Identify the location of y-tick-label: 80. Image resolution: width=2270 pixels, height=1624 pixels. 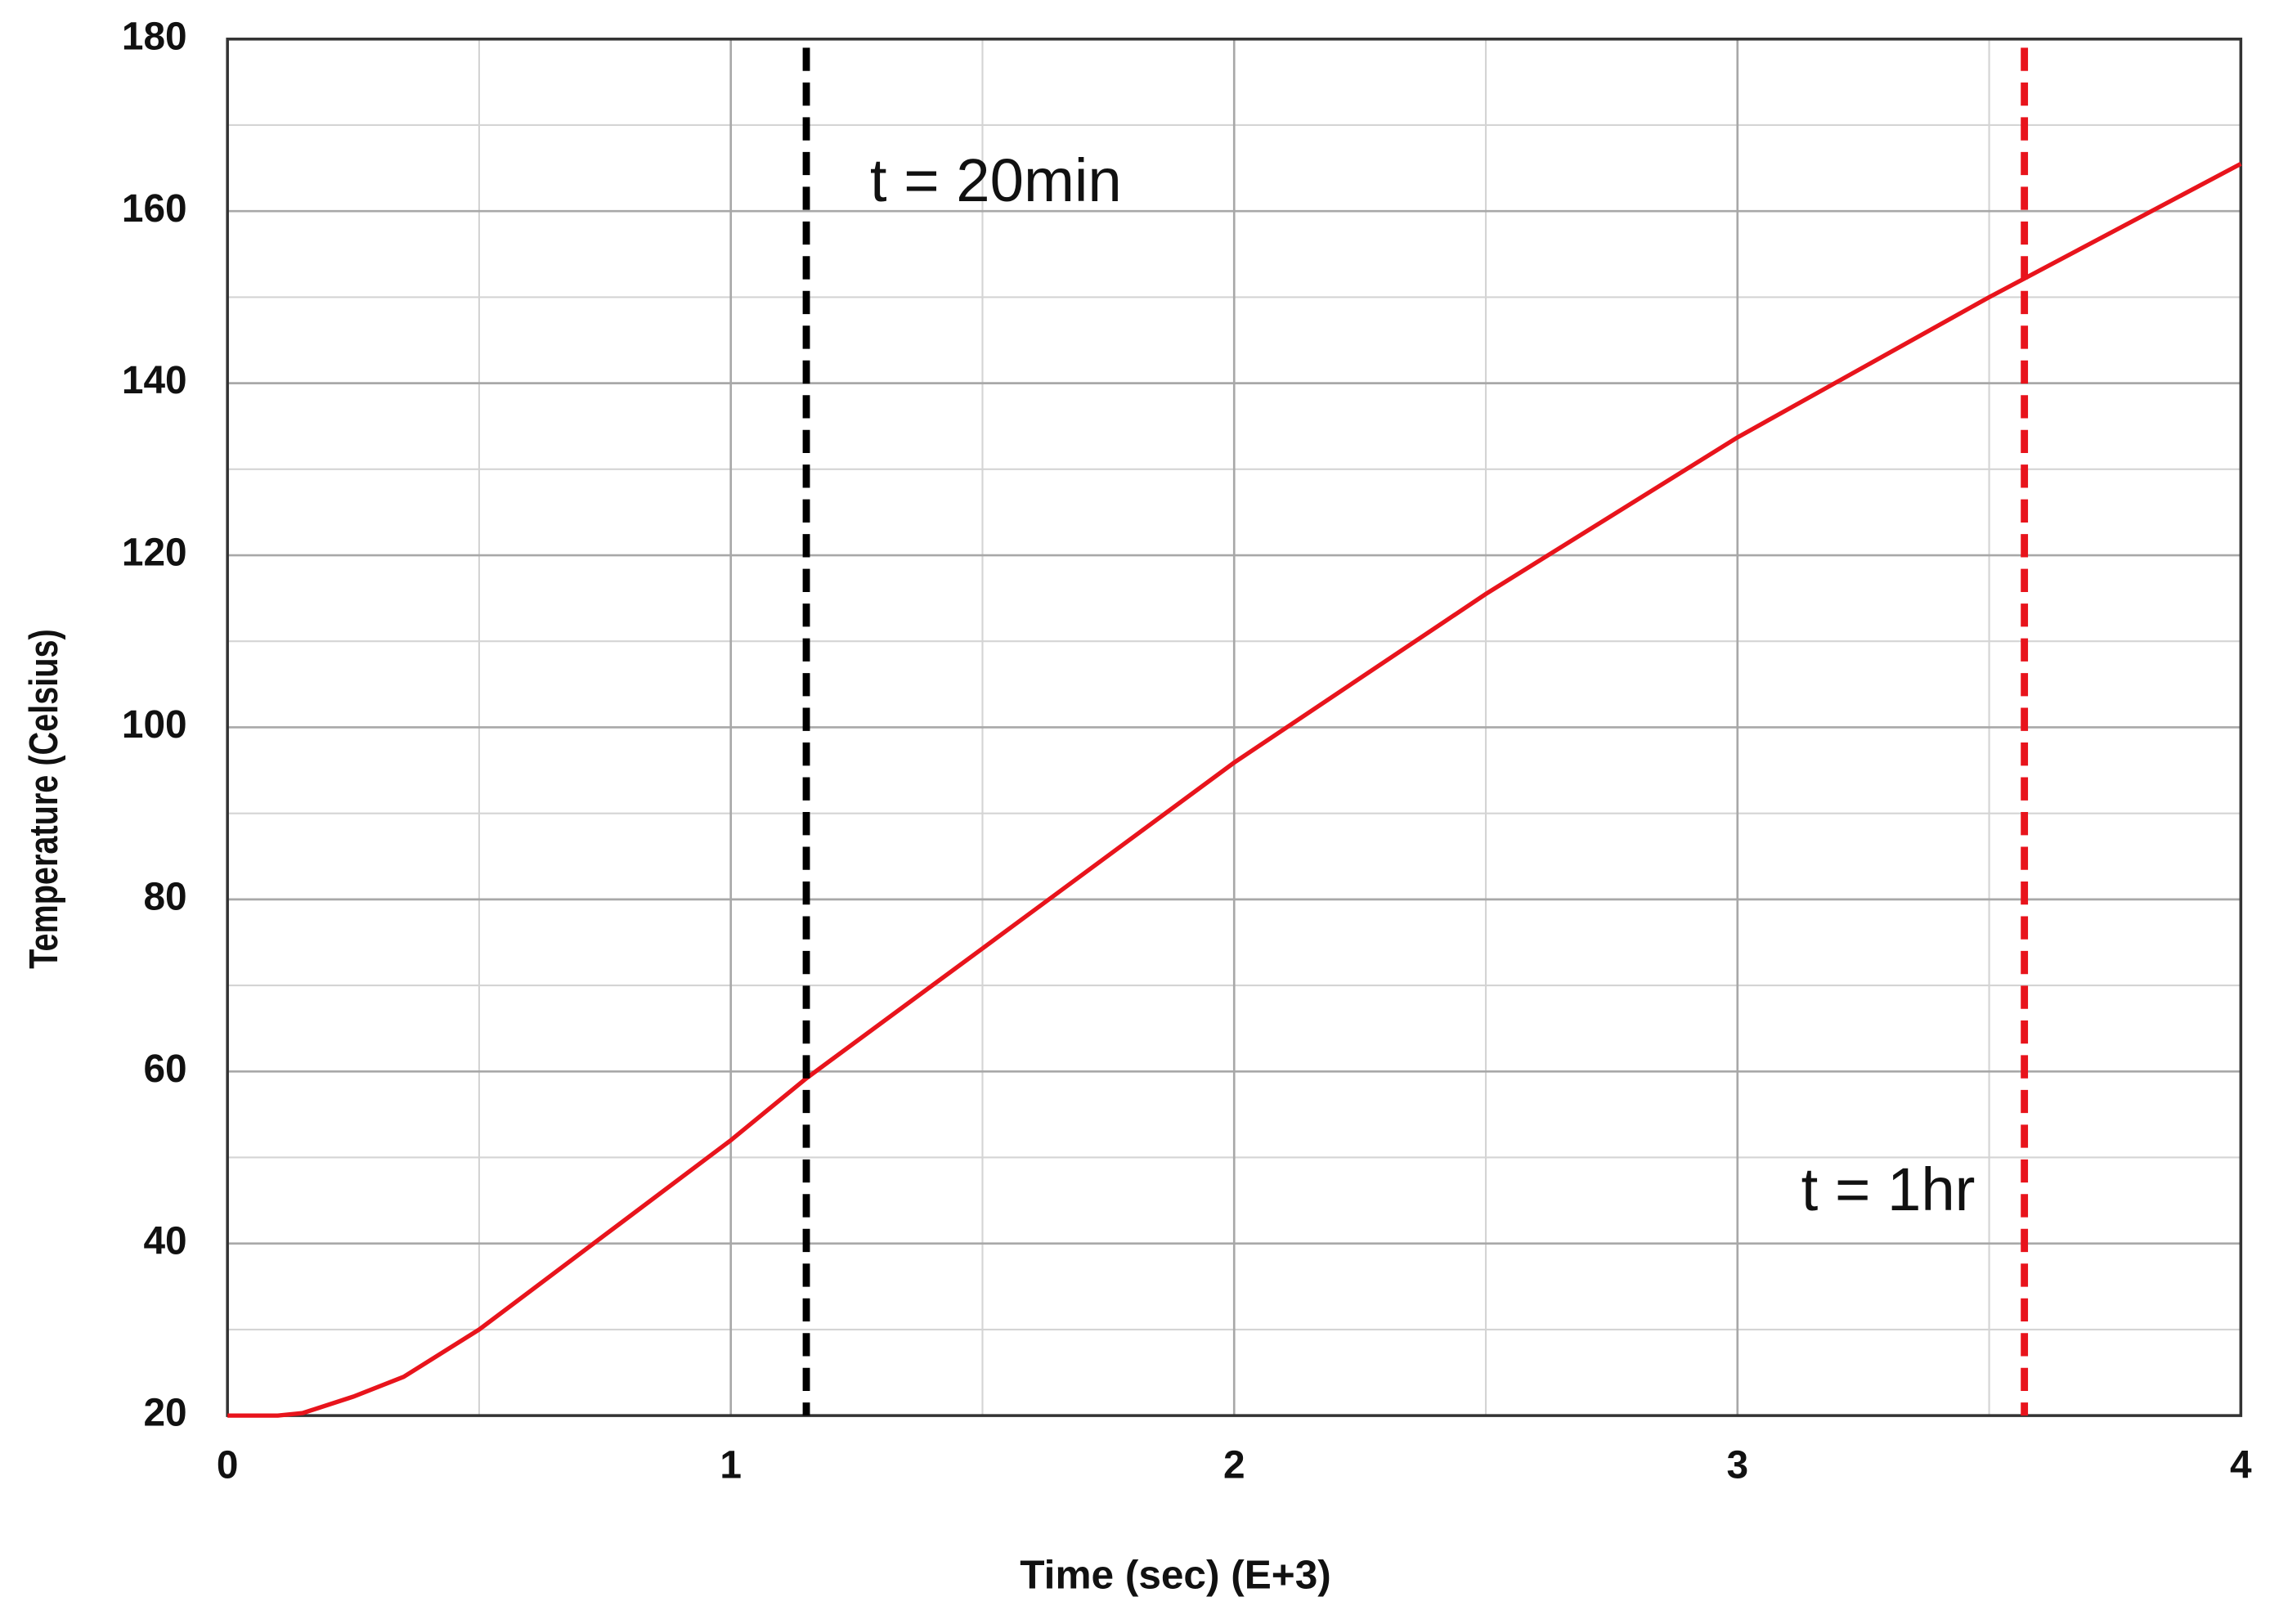
(164, 897).